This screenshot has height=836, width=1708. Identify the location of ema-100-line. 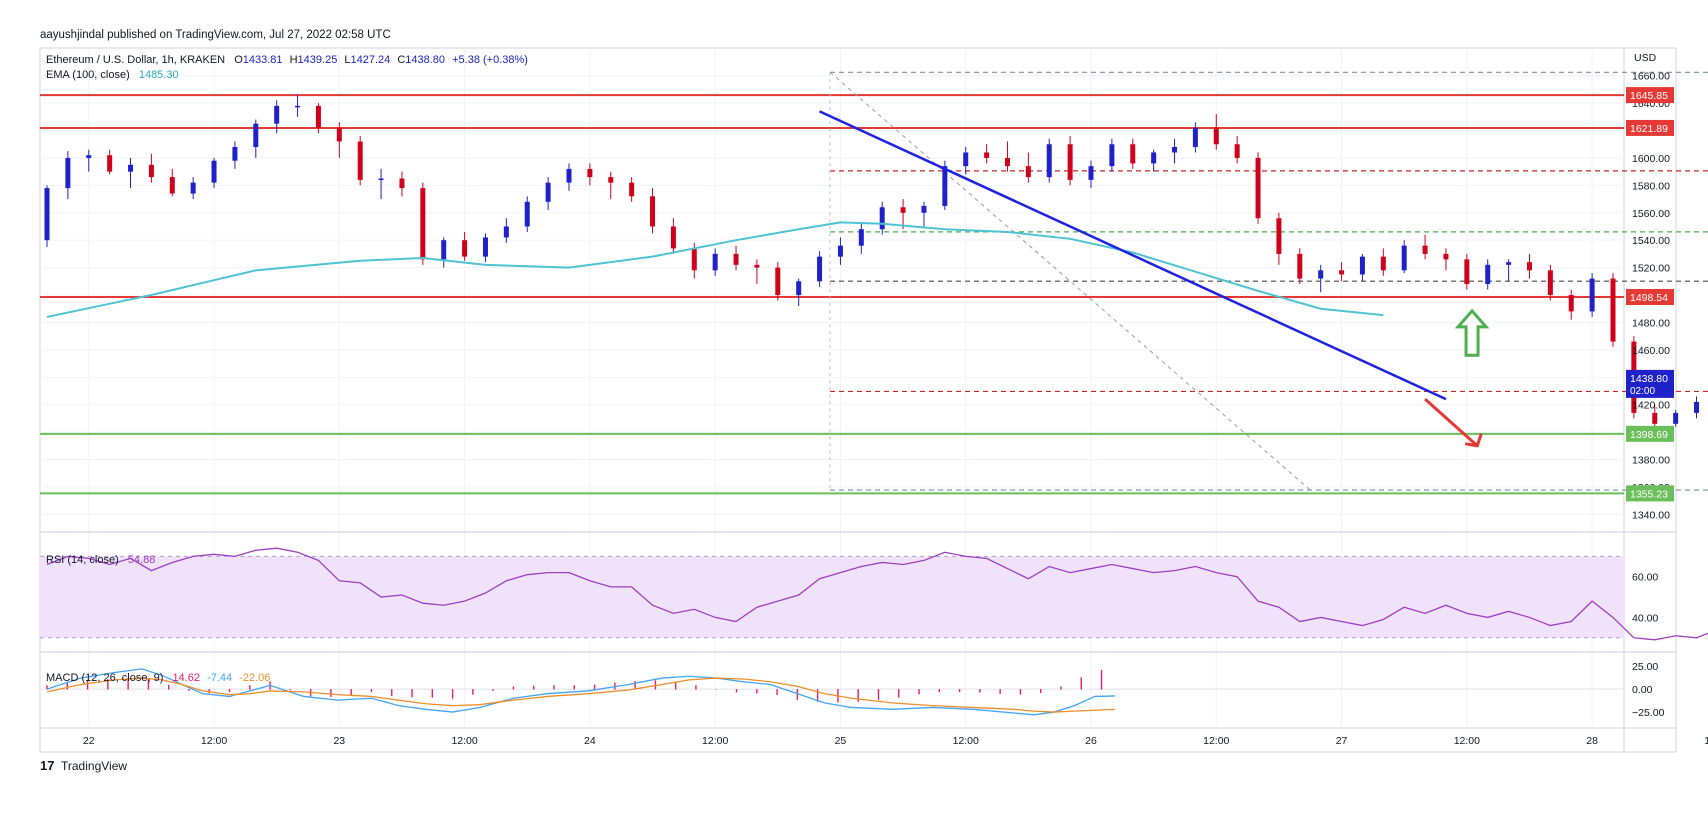
(715, 269).